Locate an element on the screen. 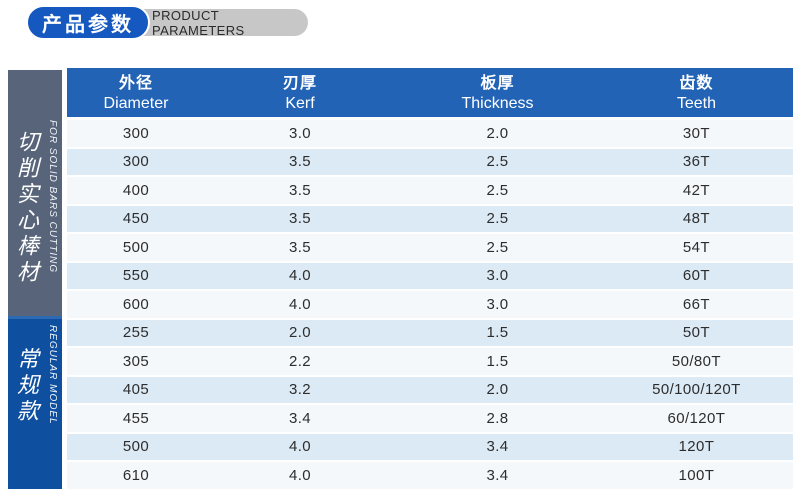  table-cell: 405 is located at coordinates (136, 390).